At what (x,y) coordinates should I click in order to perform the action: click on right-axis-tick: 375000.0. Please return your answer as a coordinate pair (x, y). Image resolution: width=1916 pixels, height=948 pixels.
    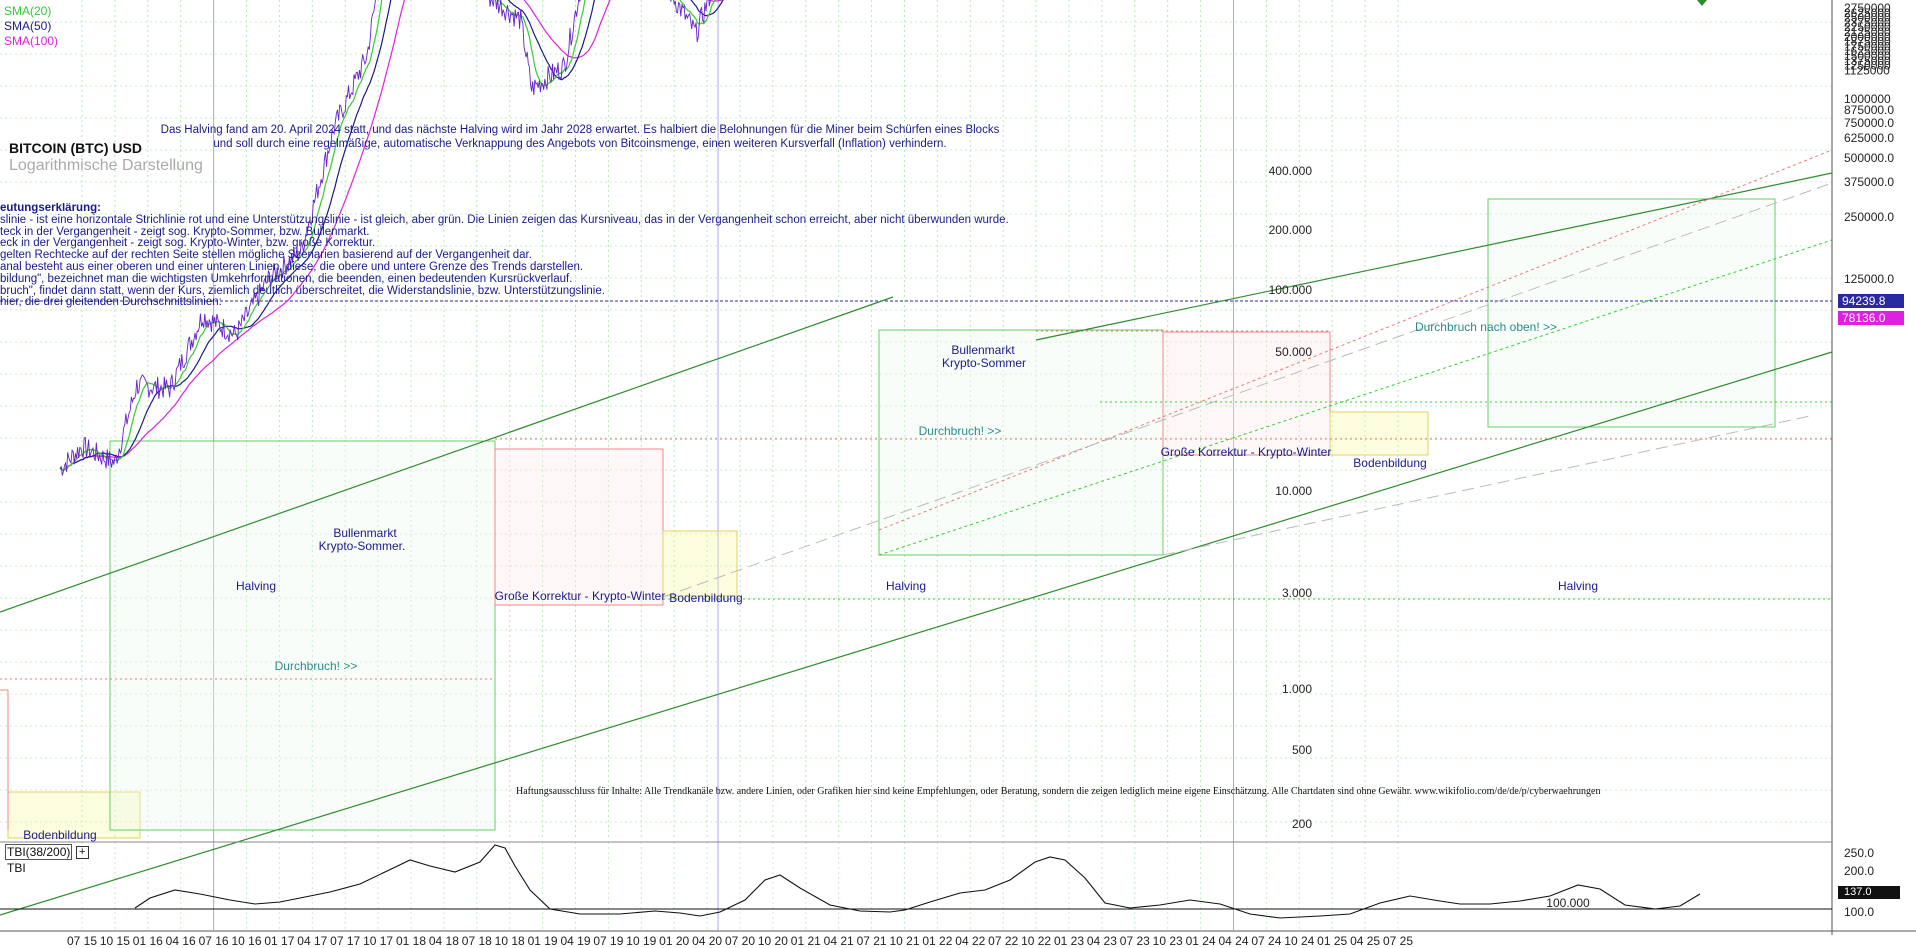
    Looking at the image, I should click on (1869, 182).